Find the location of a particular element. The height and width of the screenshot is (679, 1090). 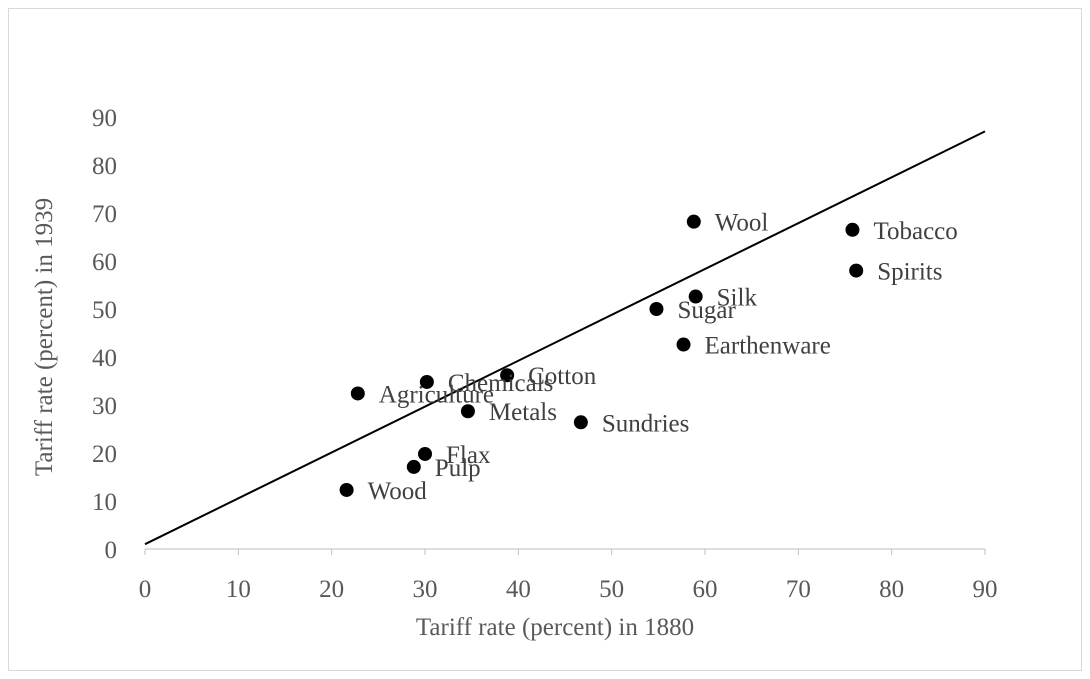

data-label: Sugar is located at coordinates (706, 310).